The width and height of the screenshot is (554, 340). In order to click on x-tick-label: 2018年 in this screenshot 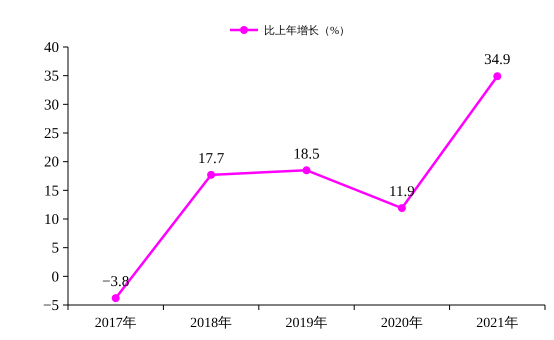, I will do `click(211, 323)`.